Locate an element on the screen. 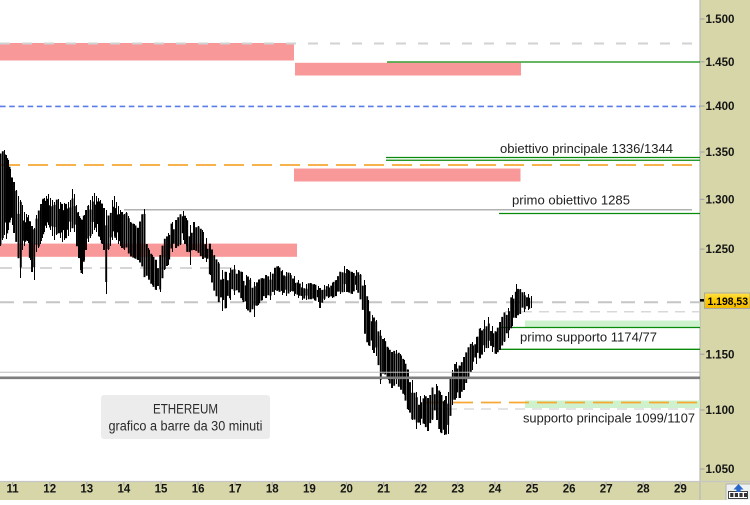 This screenshot has width=750, height=505. svg-text: 29 is located at coordinates (680, 490).